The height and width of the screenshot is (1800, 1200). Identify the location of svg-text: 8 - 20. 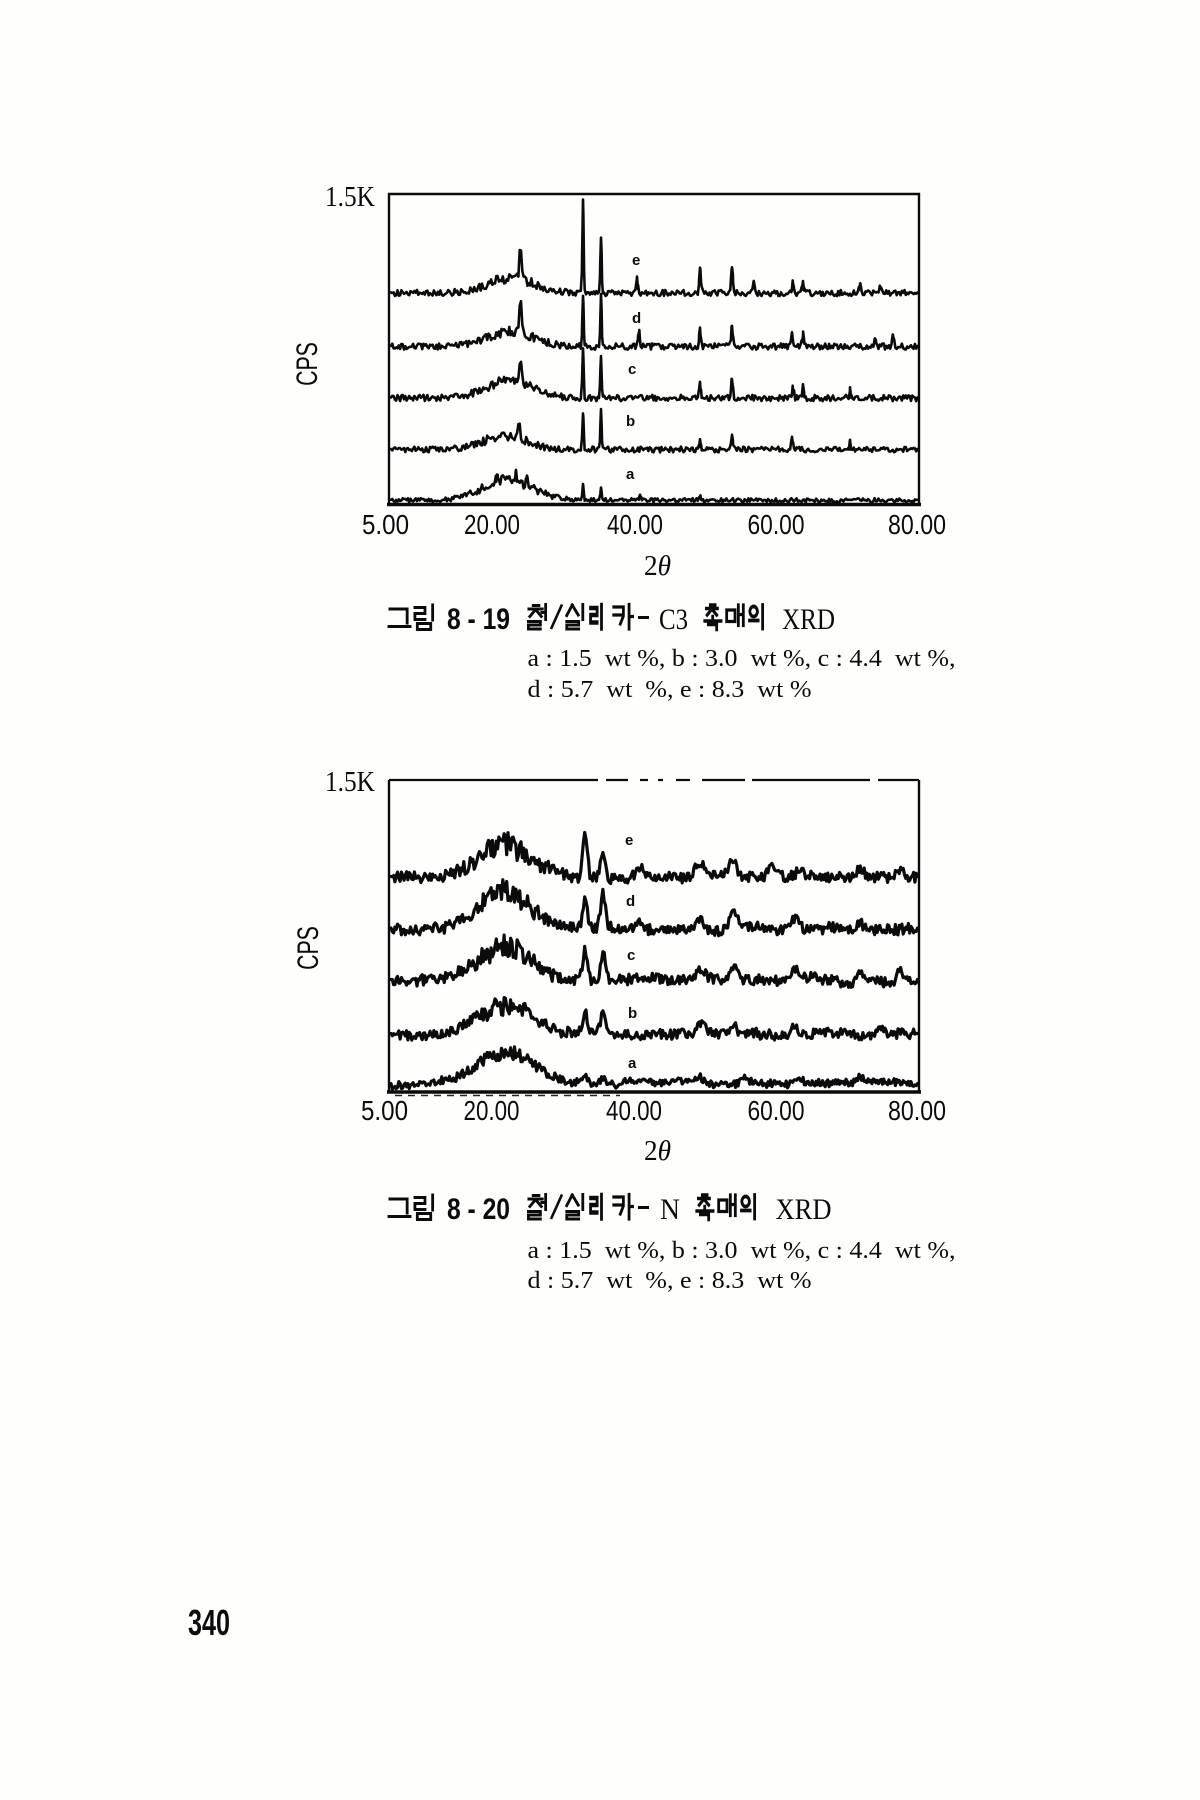
(478, 1209).